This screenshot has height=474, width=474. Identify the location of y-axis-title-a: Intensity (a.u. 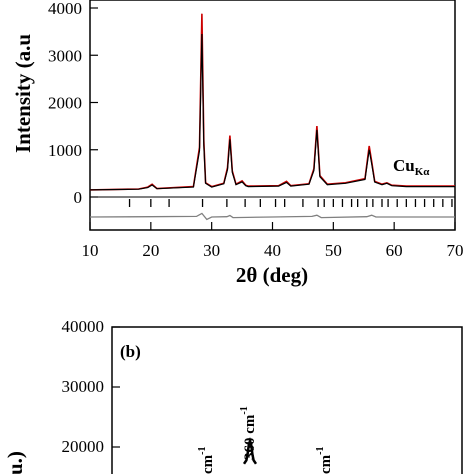
(23, 93).